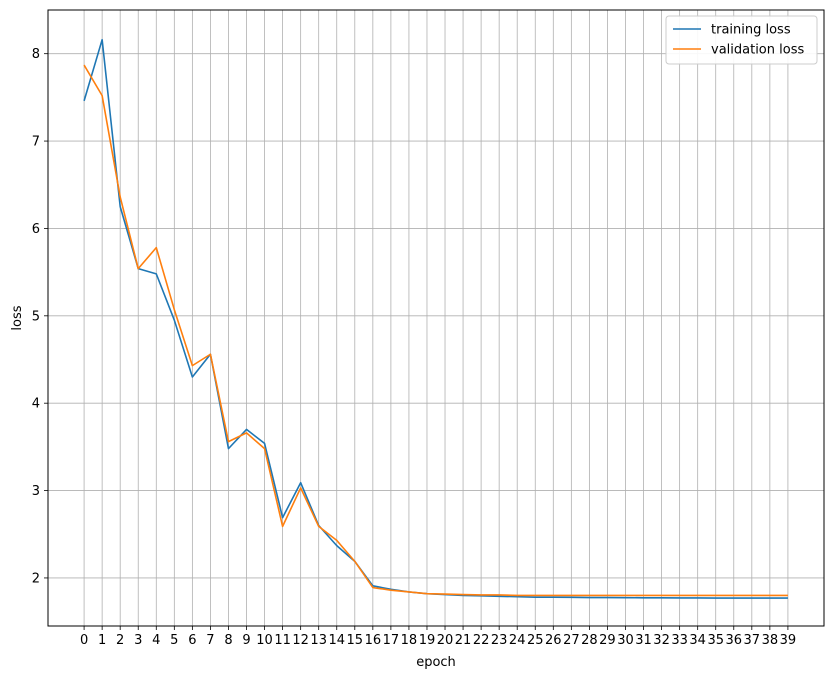  Describe the element at coordinates (589, 640) in the screenshot. I see `x-tick-label: 28` at that location.